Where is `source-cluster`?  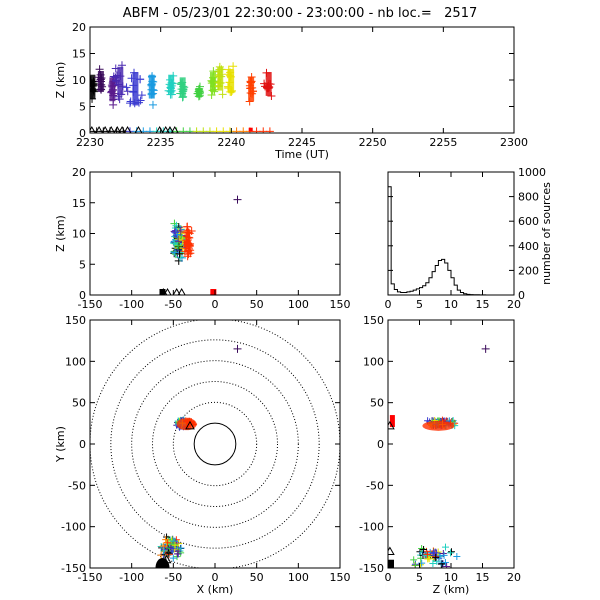 source-cluster is located at coordinates (120, 81).